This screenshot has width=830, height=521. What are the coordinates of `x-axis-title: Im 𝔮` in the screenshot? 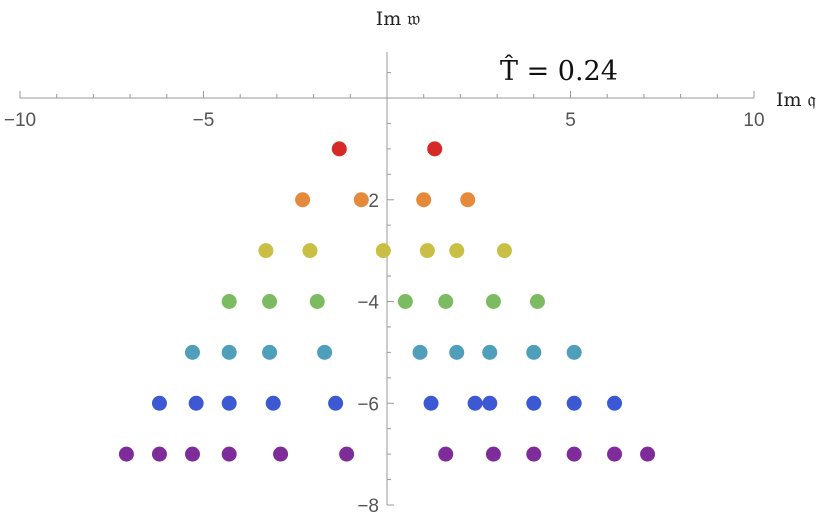 It's located at (796, 100).